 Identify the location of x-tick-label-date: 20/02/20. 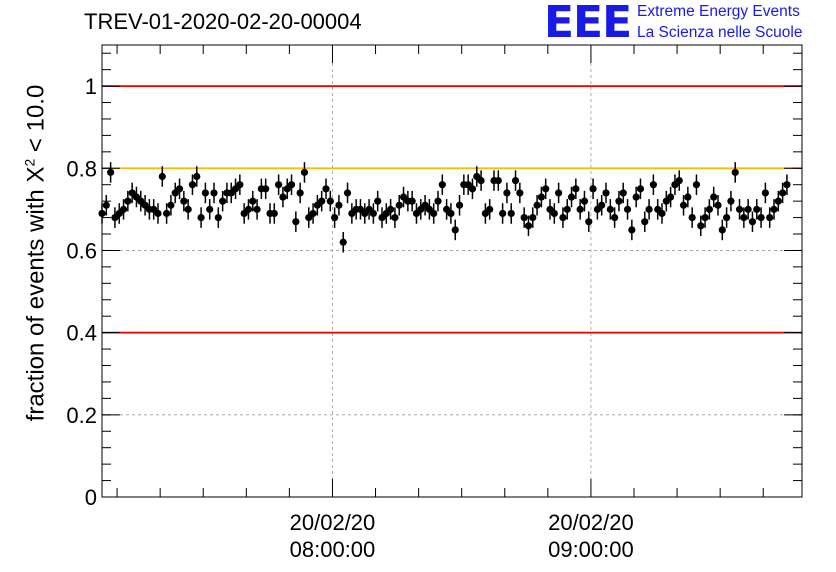
(333, 522).